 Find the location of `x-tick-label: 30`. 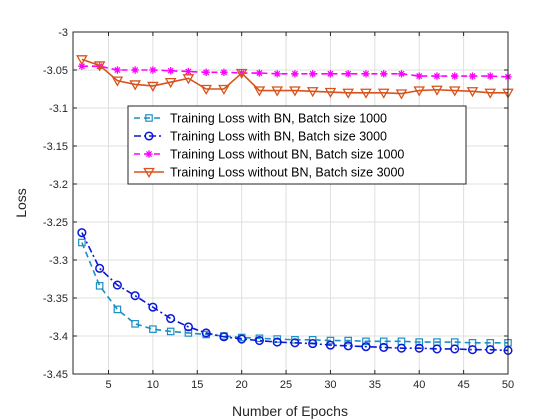

x-tick-label: 30 is located at coordinates (330, 385).